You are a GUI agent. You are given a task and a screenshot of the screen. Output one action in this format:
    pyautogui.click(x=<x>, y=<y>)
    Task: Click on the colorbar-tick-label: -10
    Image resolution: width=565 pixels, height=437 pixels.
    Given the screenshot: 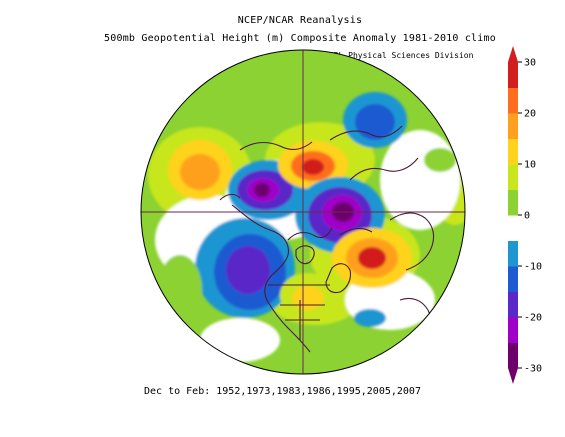 What is the action you would take?
    pyautogui.click(x=533, y=267)
    